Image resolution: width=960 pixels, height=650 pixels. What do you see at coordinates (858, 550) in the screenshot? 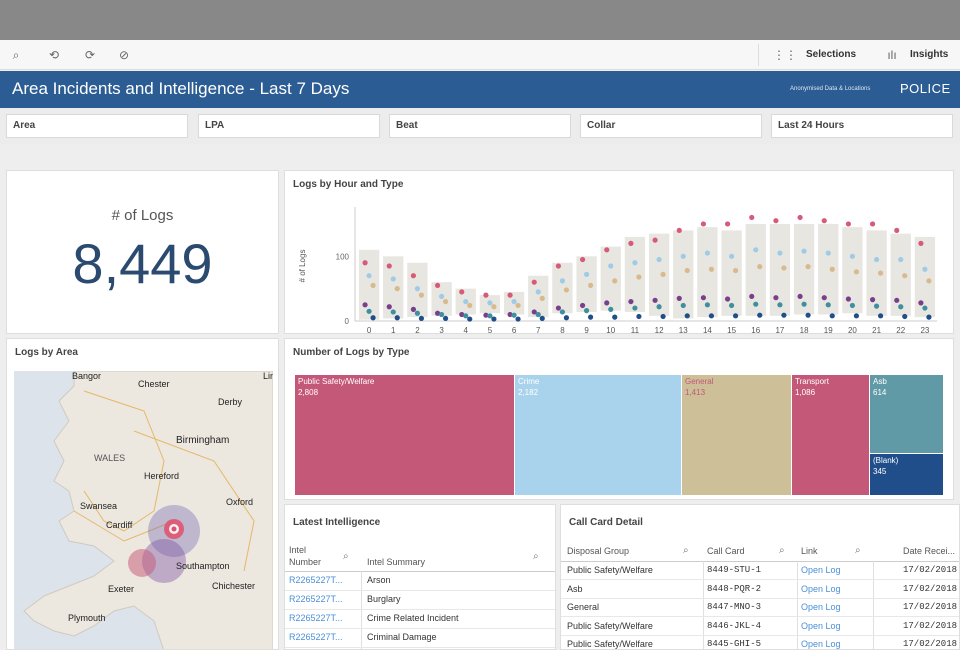
I see `link-search-icon: ⌕` at bounding box center [858, 550].